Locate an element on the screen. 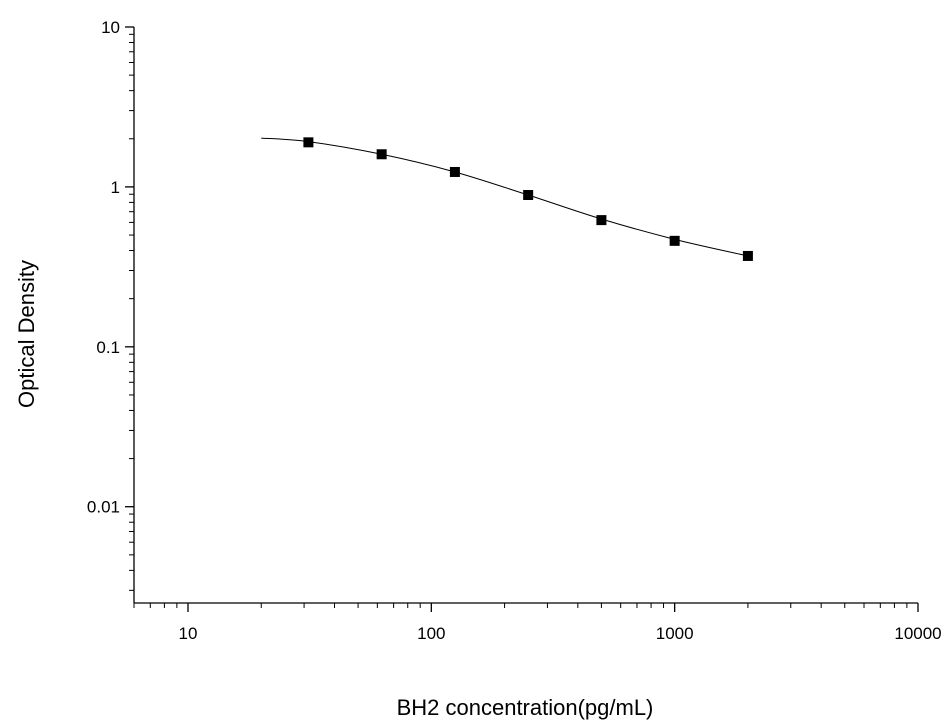  y-tick-label: 0.1 is located at coordinates (108, 347).